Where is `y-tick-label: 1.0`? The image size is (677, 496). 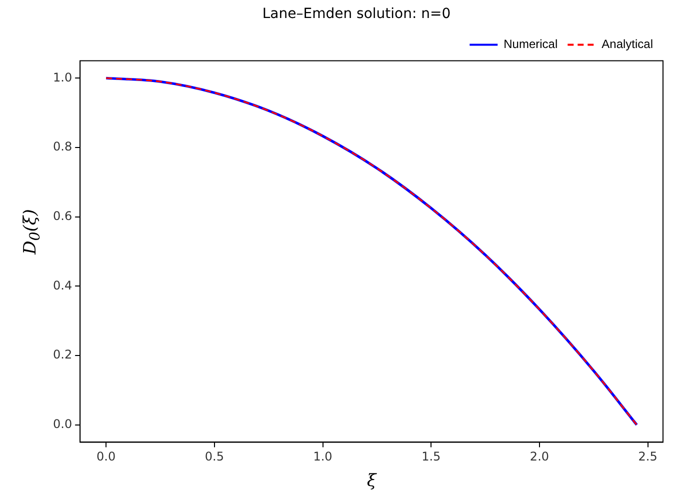
y-tick-label: 1.0 is located at coordinates (62, 77).